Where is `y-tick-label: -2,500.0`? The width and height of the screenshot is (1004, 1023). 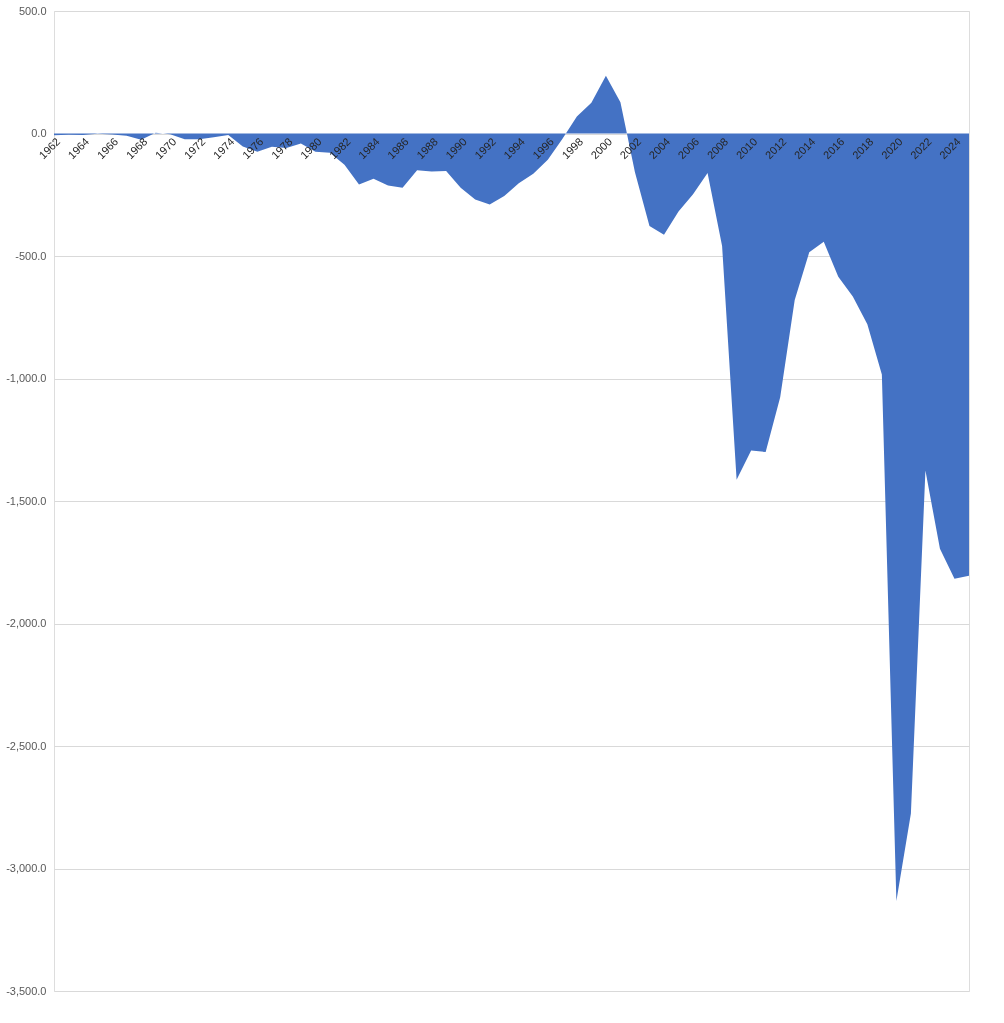 y-tick-label: -2,500.0 is located at coordinates (26, 745).